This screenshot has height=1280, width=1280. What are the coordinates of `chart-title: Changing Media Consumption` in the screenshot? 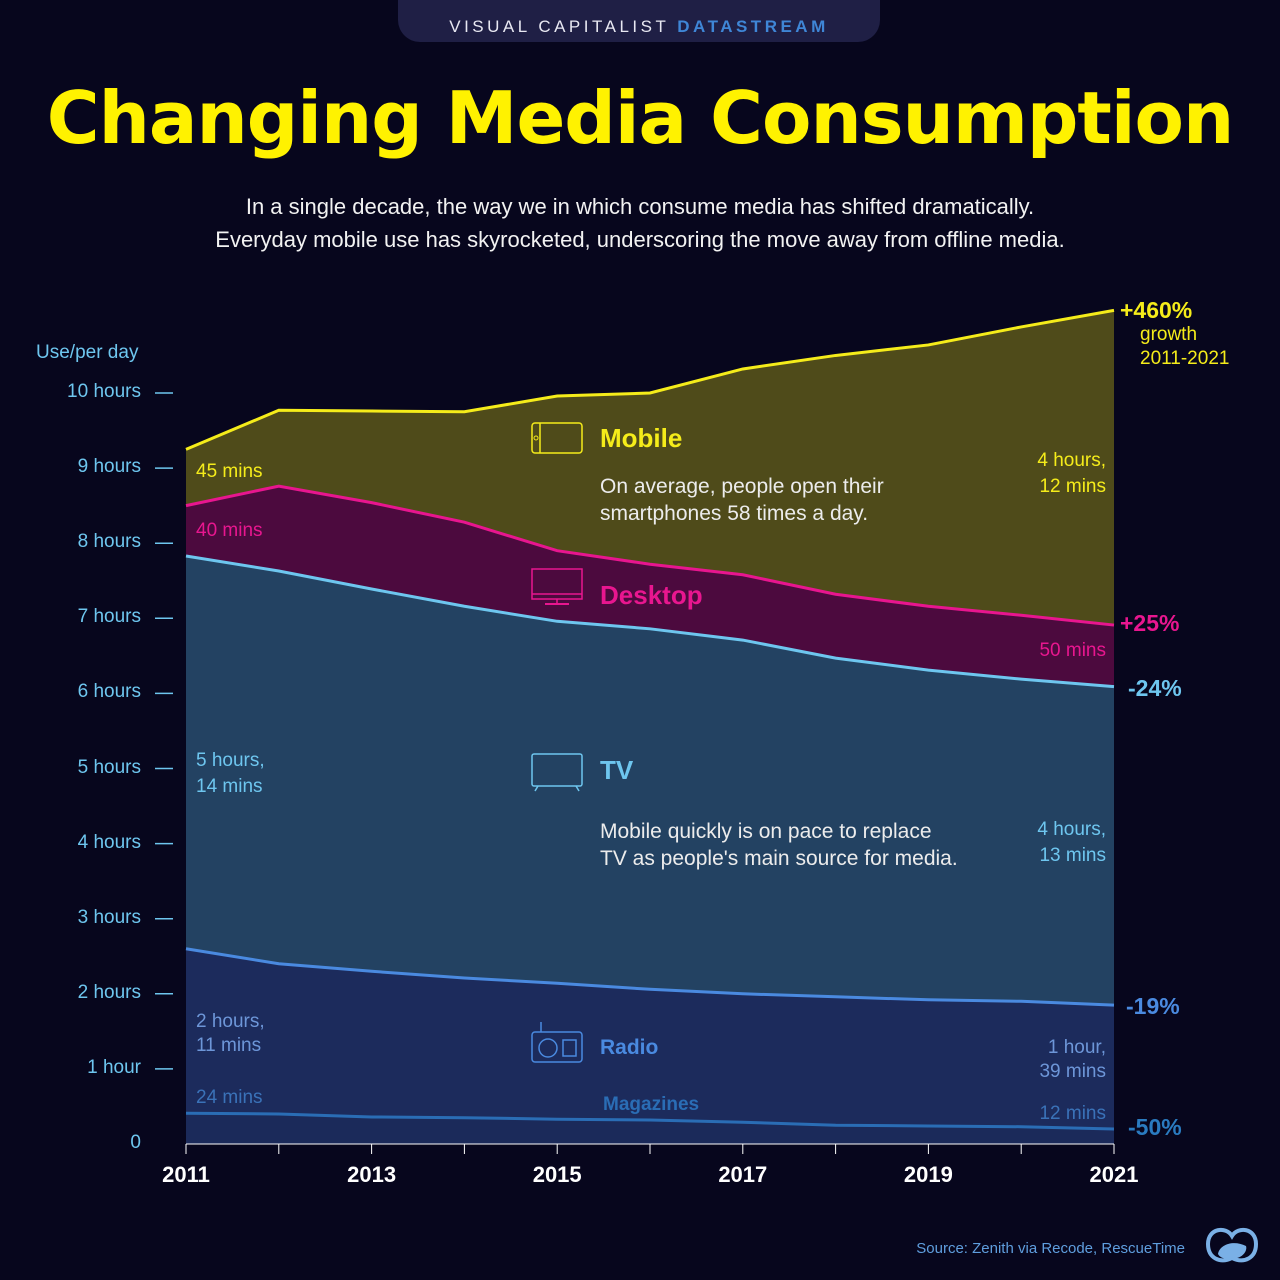 It's located at (640, 118).